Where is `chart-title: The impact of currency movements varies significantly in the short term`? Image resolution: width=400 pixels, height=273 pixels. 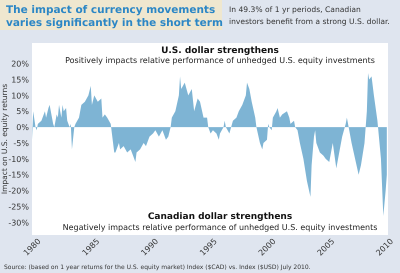
chart-title: The impact of currency movements varies significantly in the short term is located at coordinates (114, 16).